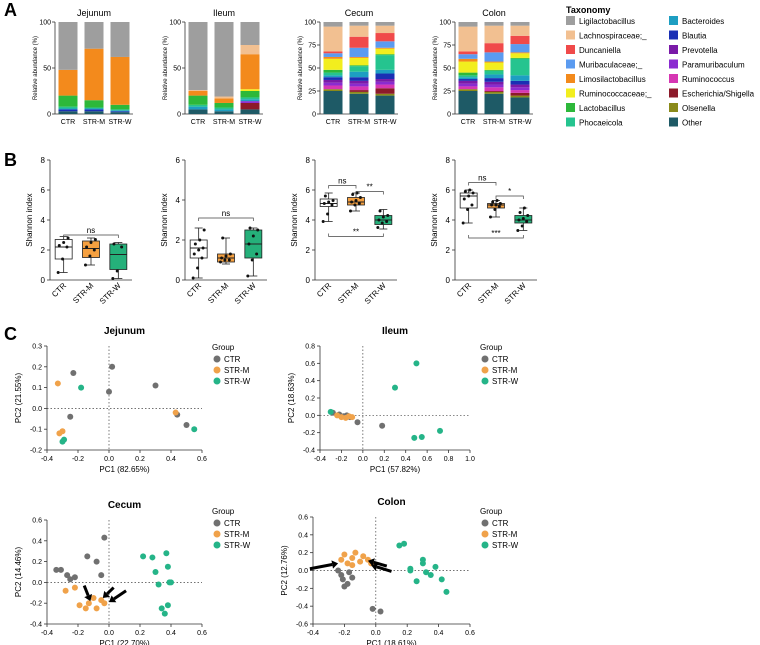 The height and width of the screenshot is (645, 760). Describe the element at coordinates (91, 230) in the screenshot. I see `significance-label: ns` at that location.